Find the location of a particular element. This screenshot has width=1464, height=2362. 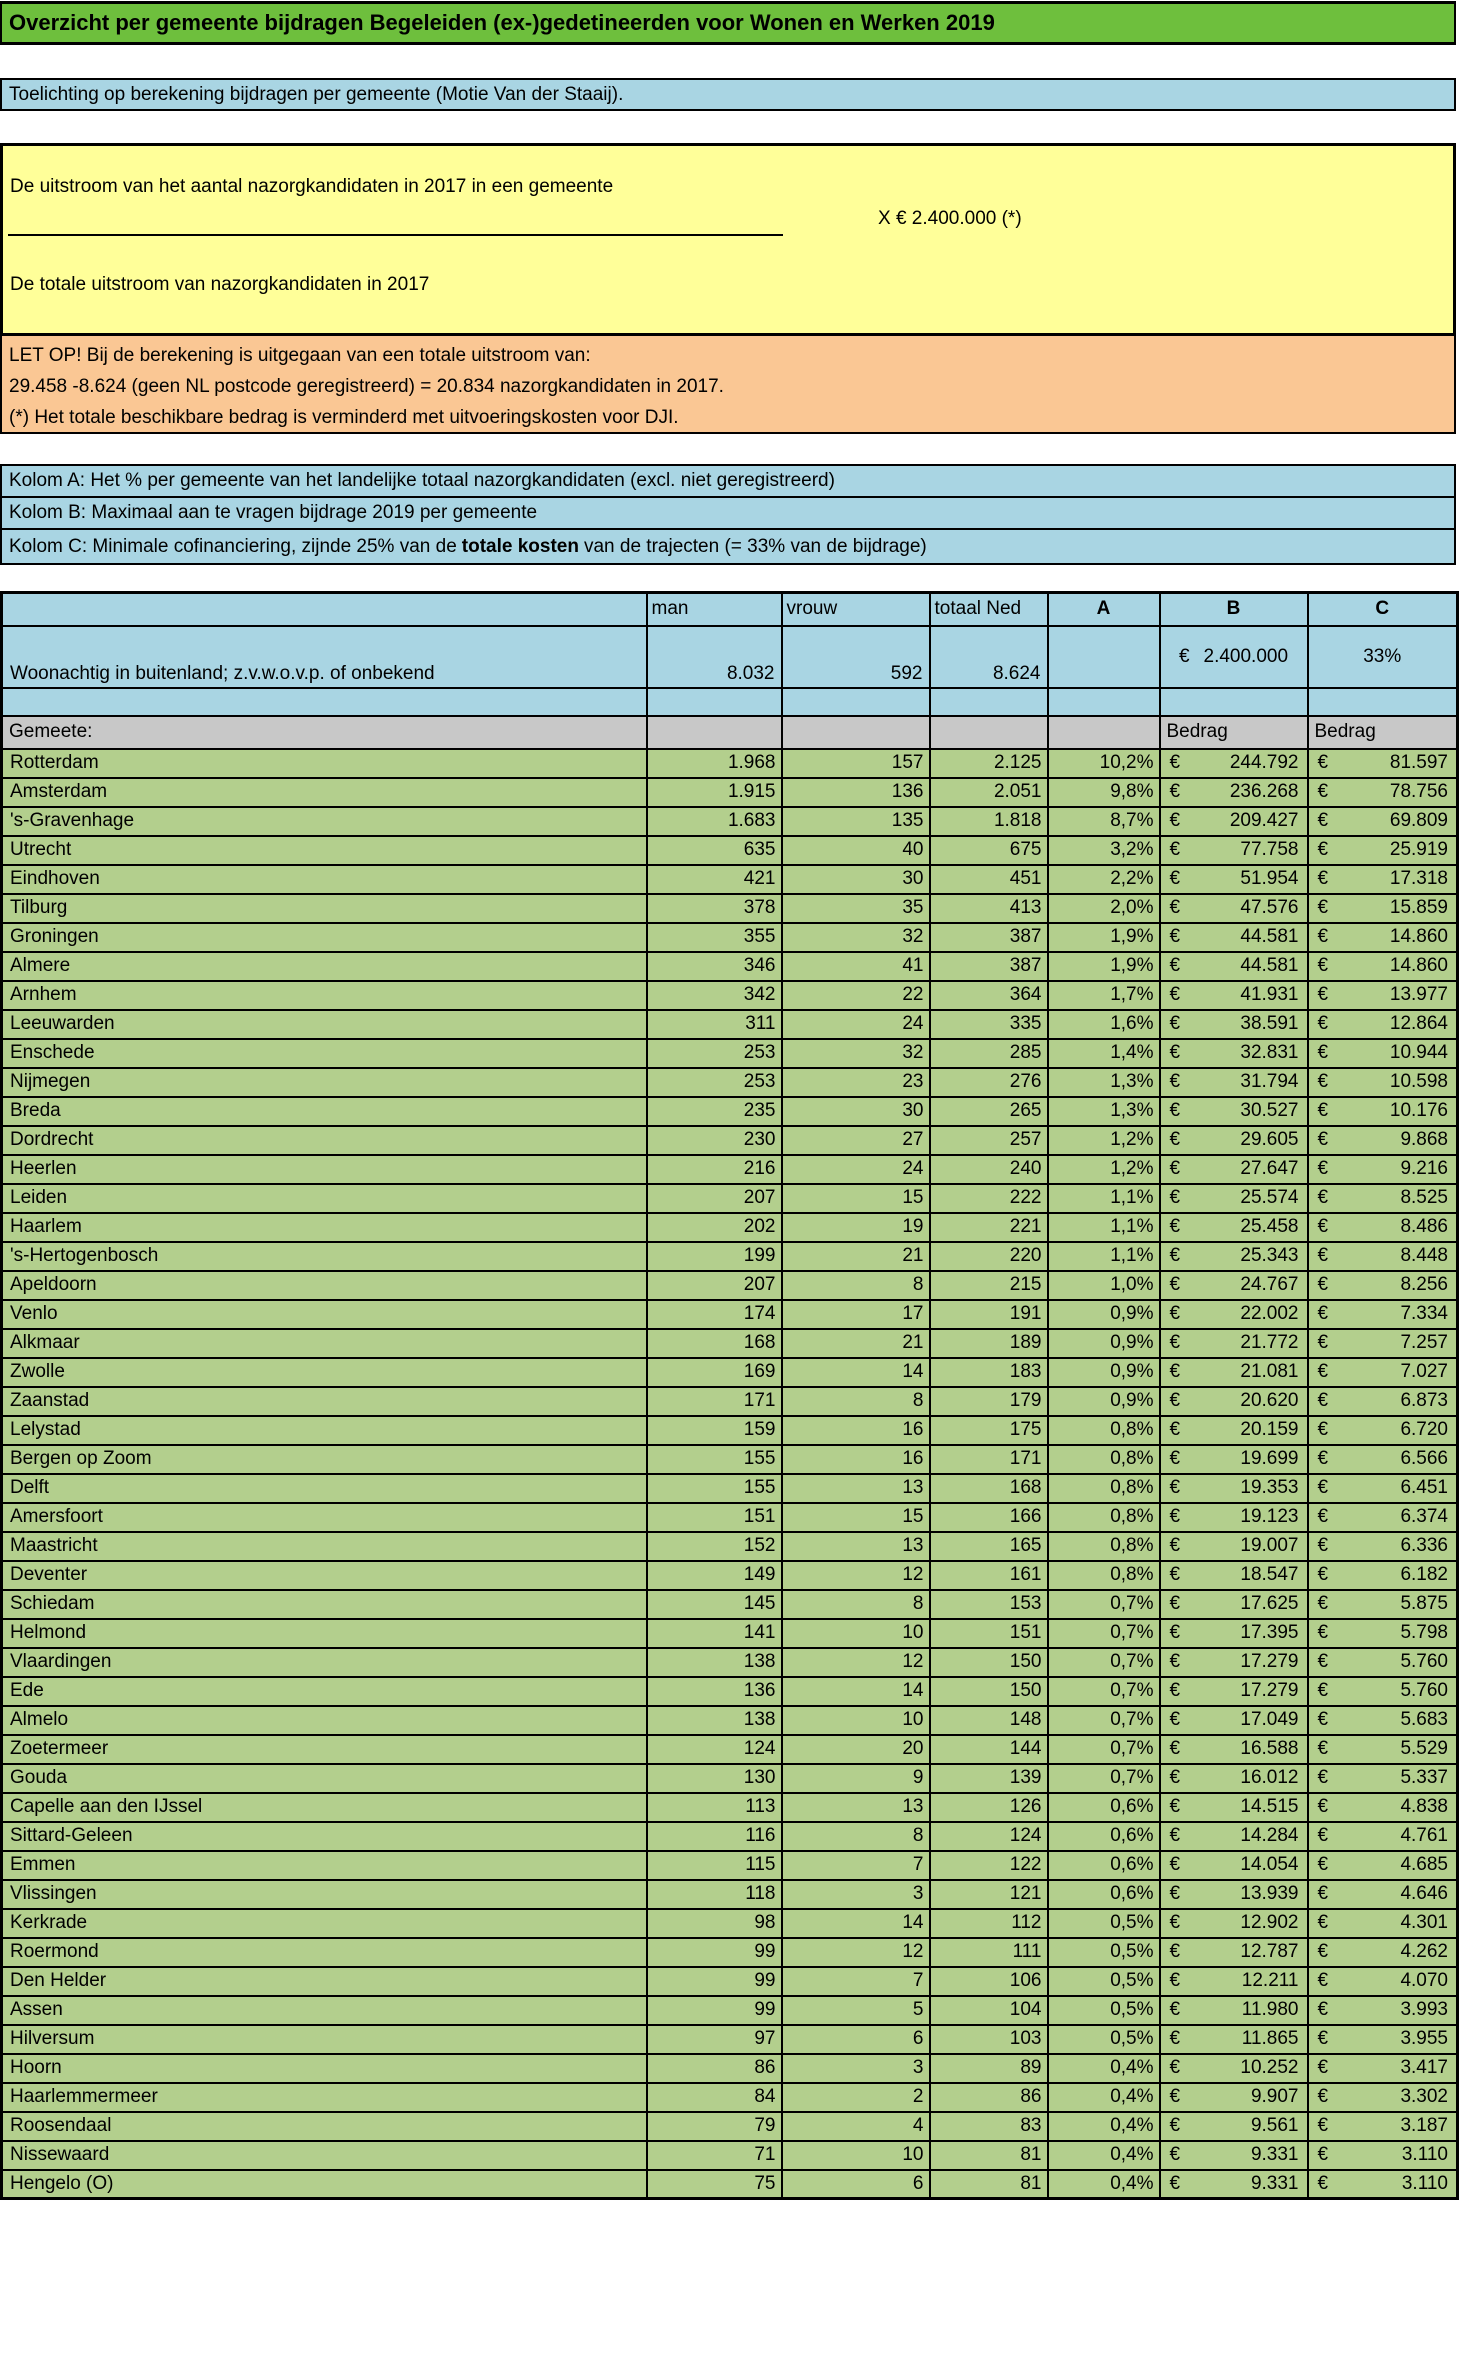

cell-man: 151 is located at coordinates (714, 1517).